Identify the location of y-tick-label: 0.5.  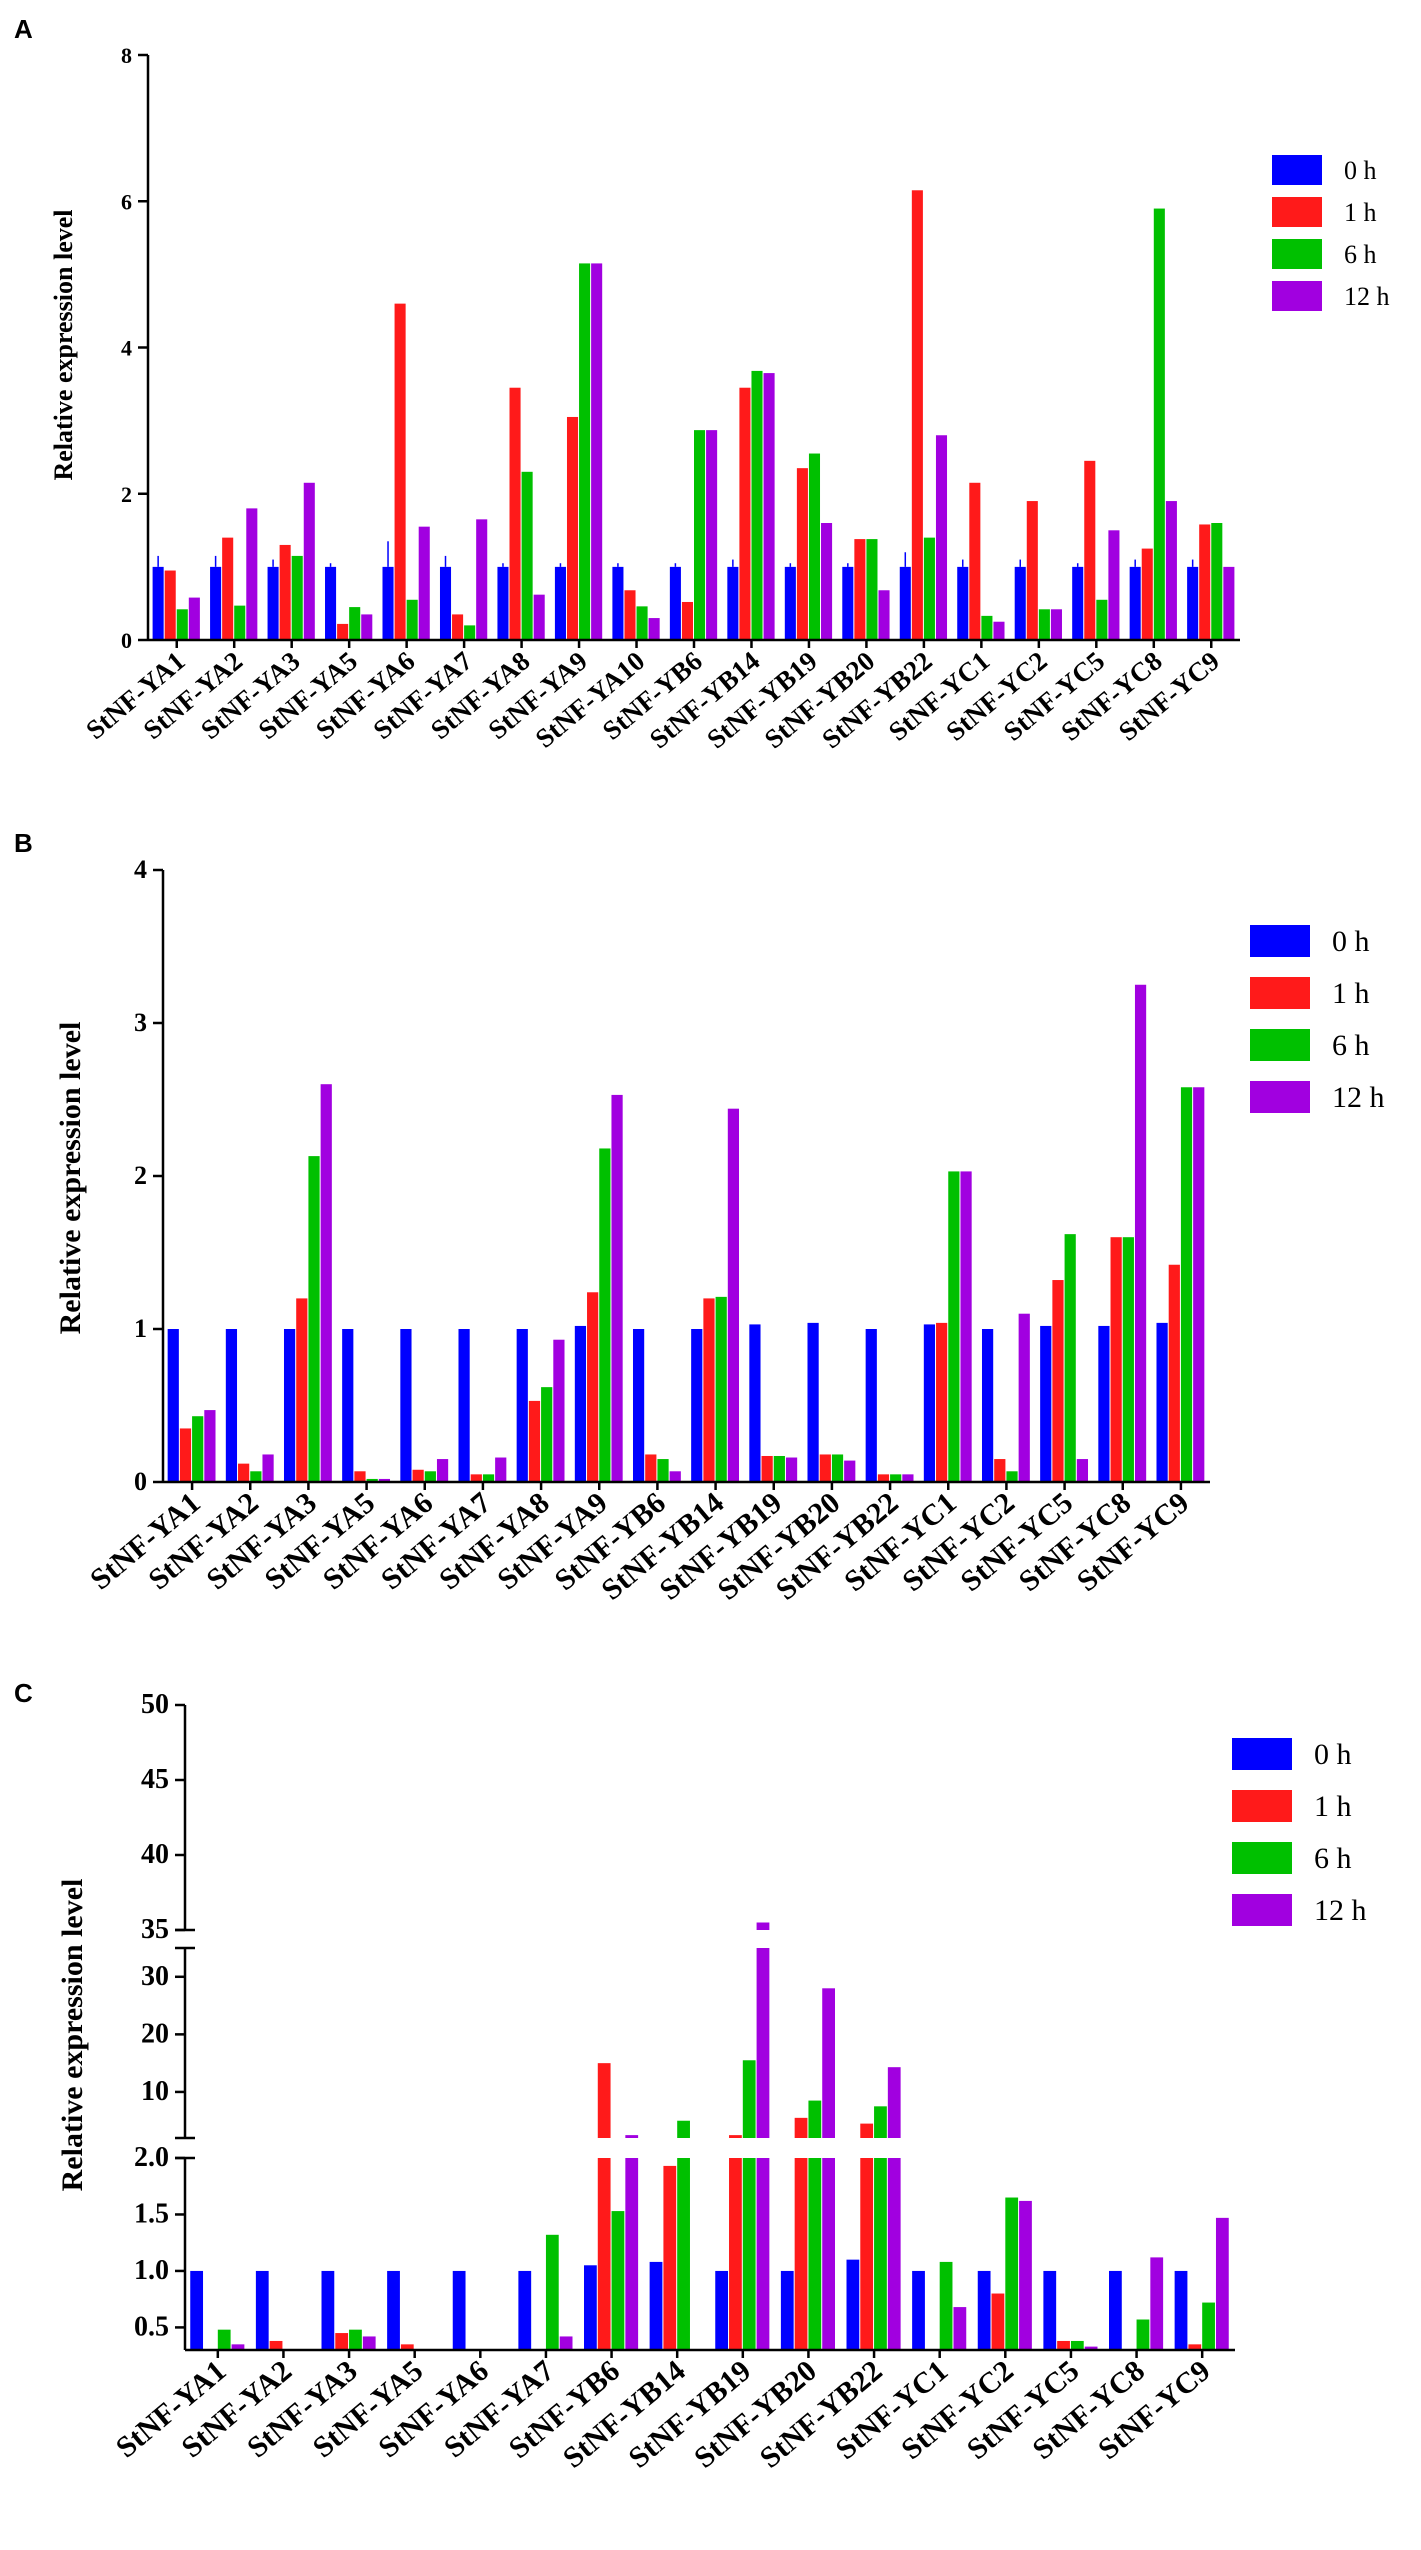
(151, 2326).